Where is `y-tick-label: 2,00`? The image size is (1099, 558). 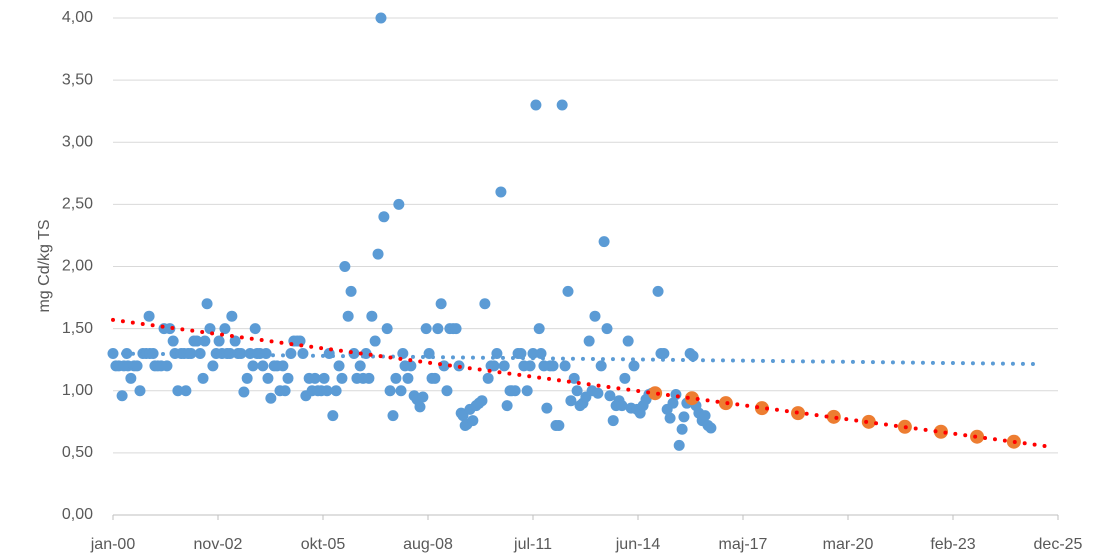
y-tick-label: 2,00 is located at coordinates (77, 266).